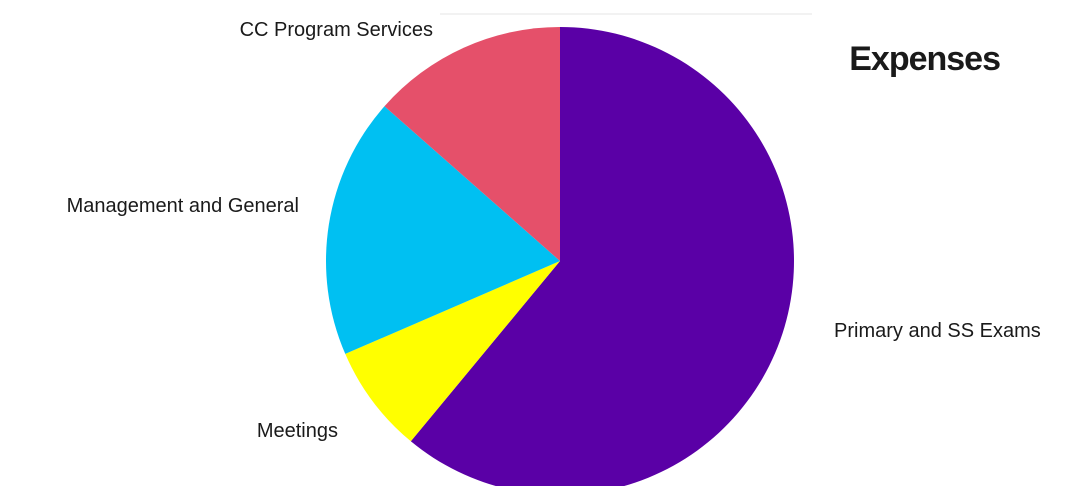 The width and height of the screenshot is (1085, 486). I want to click on chart-title: Expenses, so click(924, 59).